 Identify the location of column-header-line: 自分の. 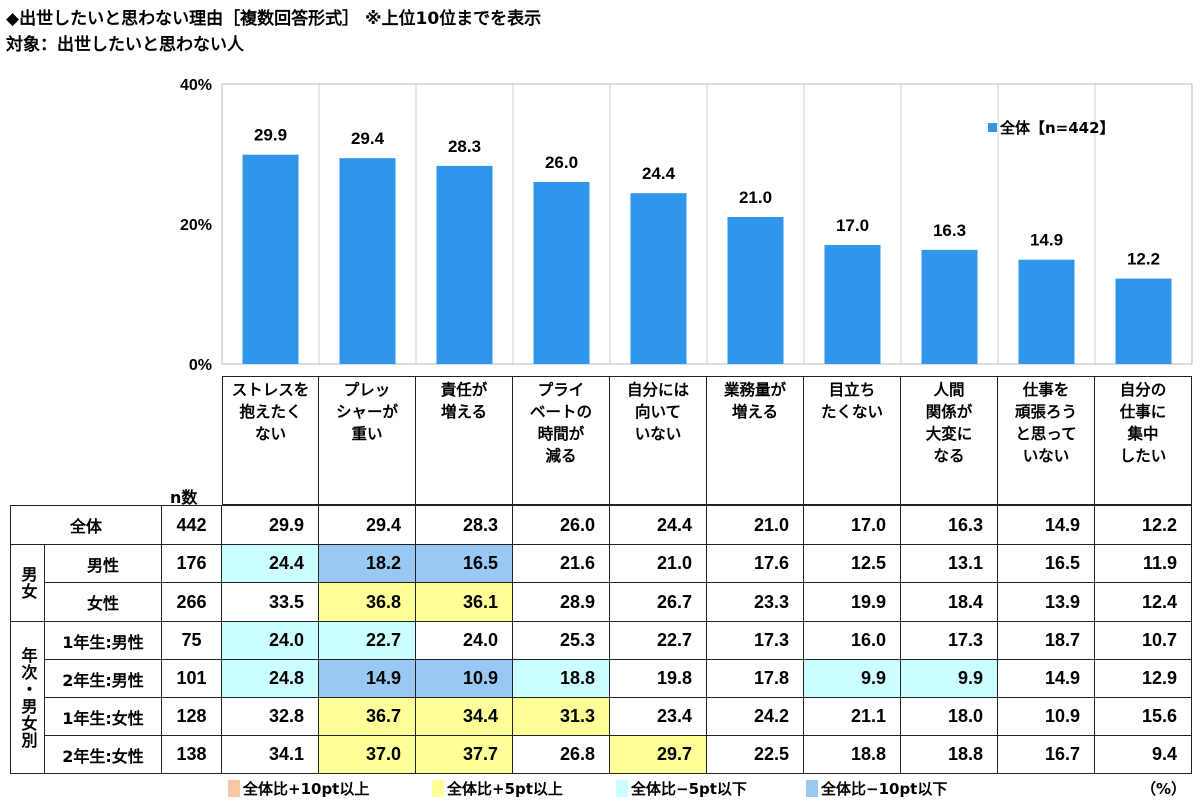
(1143, 390).